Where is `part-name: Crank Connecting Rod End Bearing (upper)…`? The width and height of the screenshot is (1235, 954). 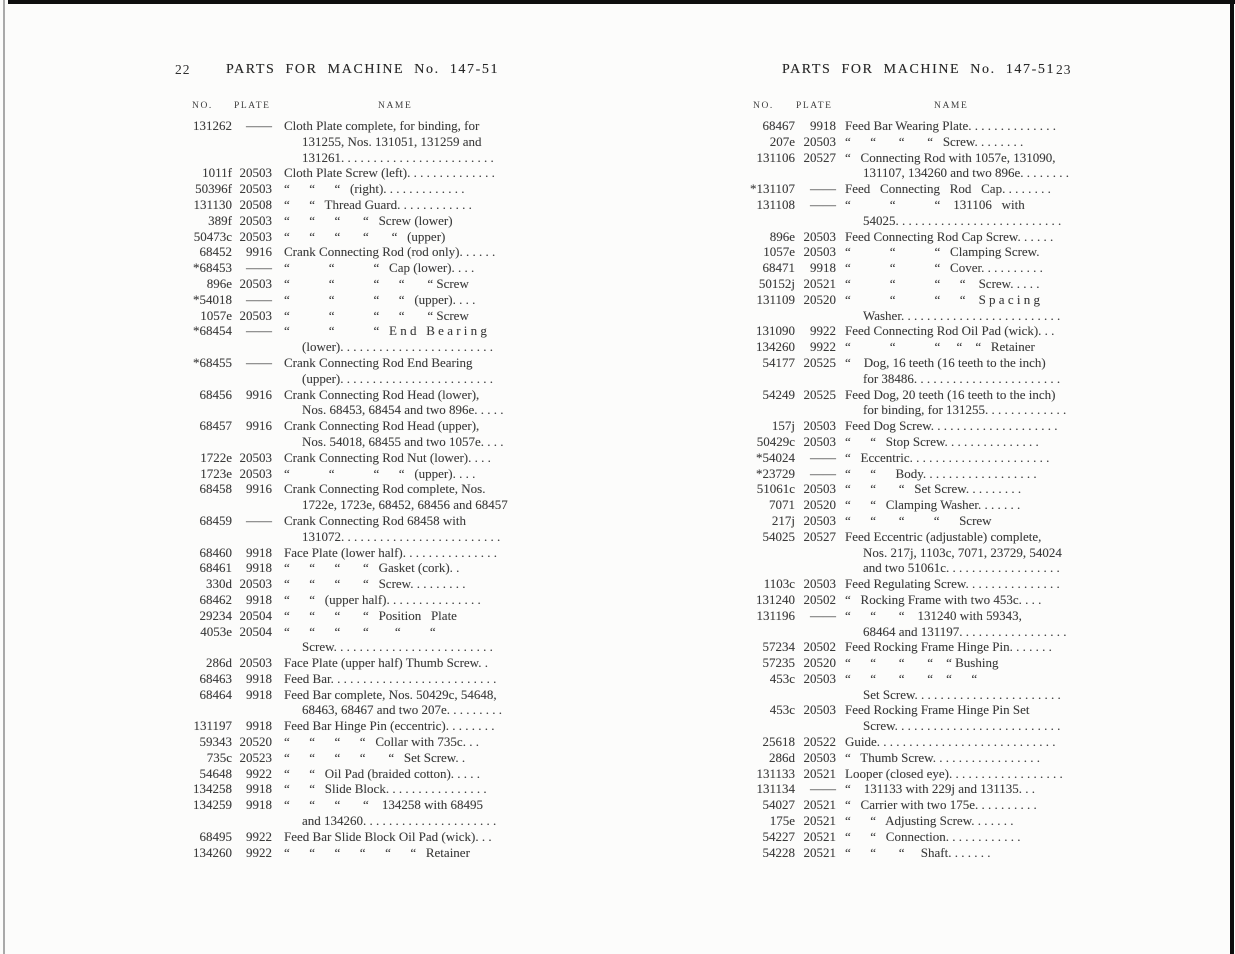
part-name: Crank Connecting Rod End Bearing (upper)… is located at coordinates (389, 370).